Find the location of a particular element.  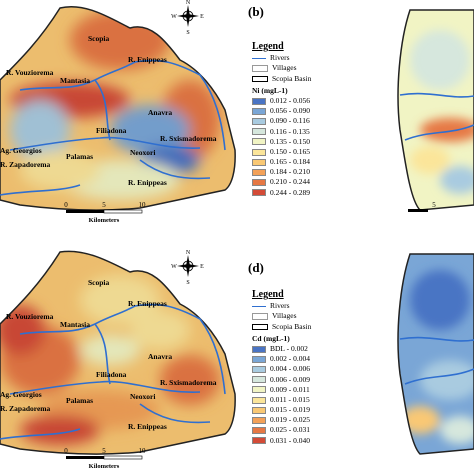

east-label: E is located at coordinates (202, 17).